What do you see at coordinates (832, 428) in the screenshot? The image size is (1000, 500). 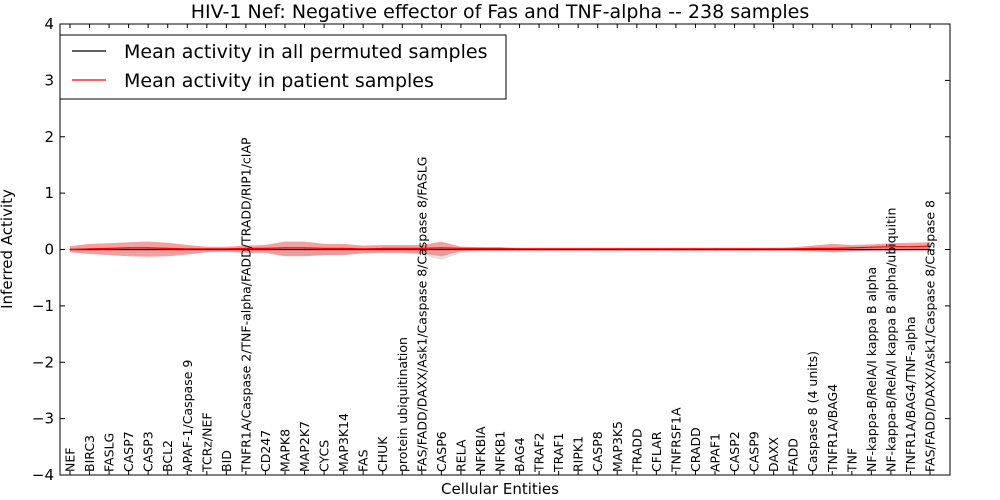 I see `x-tick-label: TNFR1A/BAG4` at bounding box center [832, 428].